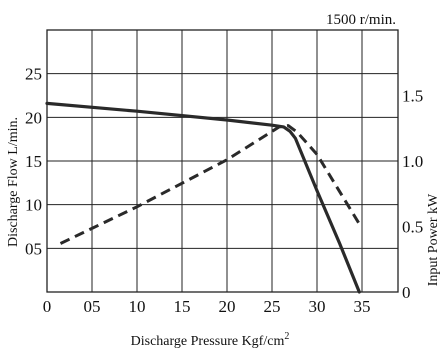 Image resolution: width=440 pixels, height=354 pixels. Describe the element at coordinates (92, 306) in the screenshot. I see `x-tick-label: 05` at that location.